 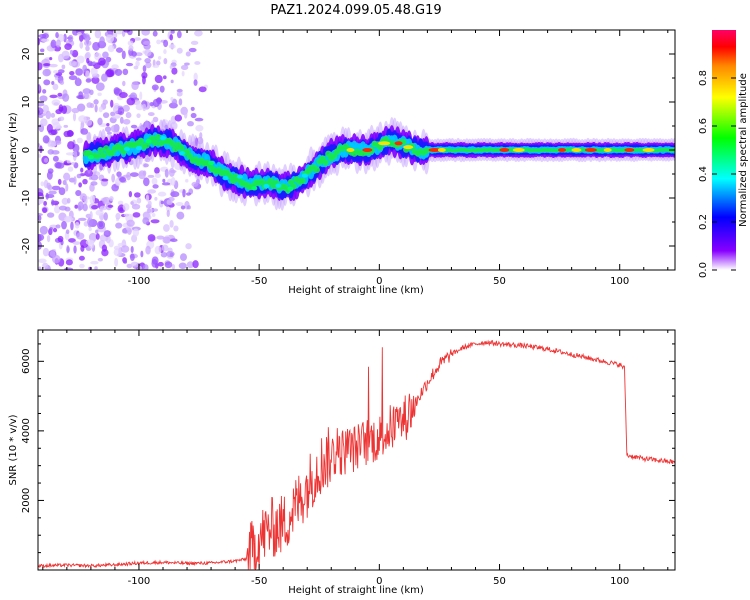 What do you see at coordinates (26, 102) in the screenshot?
I see `spectrogram-y-tick-label: 10` at bounding box center [26, 102].